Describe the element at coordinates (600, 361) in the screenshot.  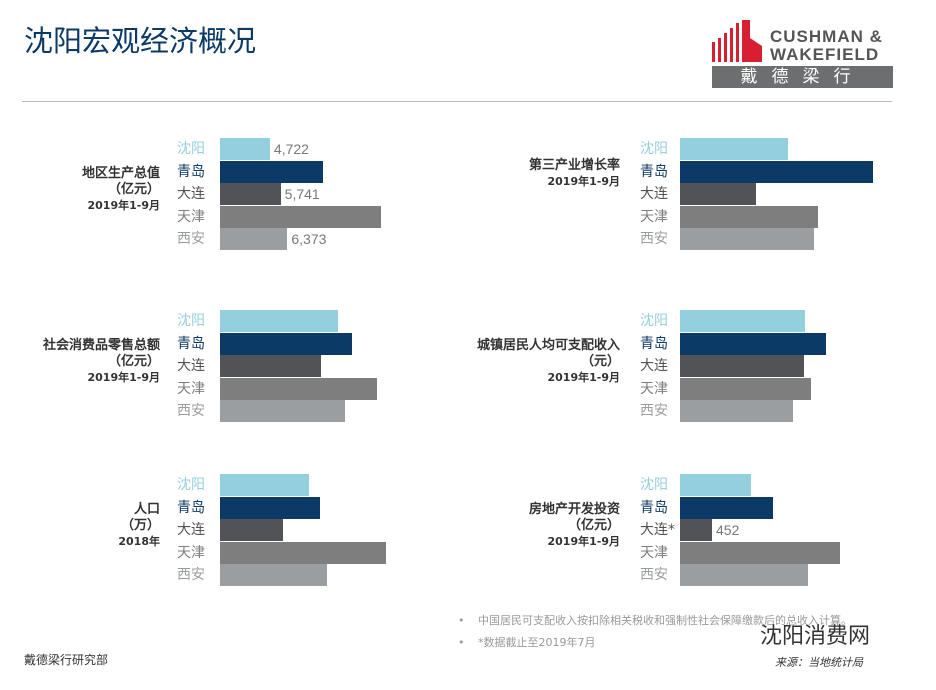
I see `chart-unit: （元）` at that location.